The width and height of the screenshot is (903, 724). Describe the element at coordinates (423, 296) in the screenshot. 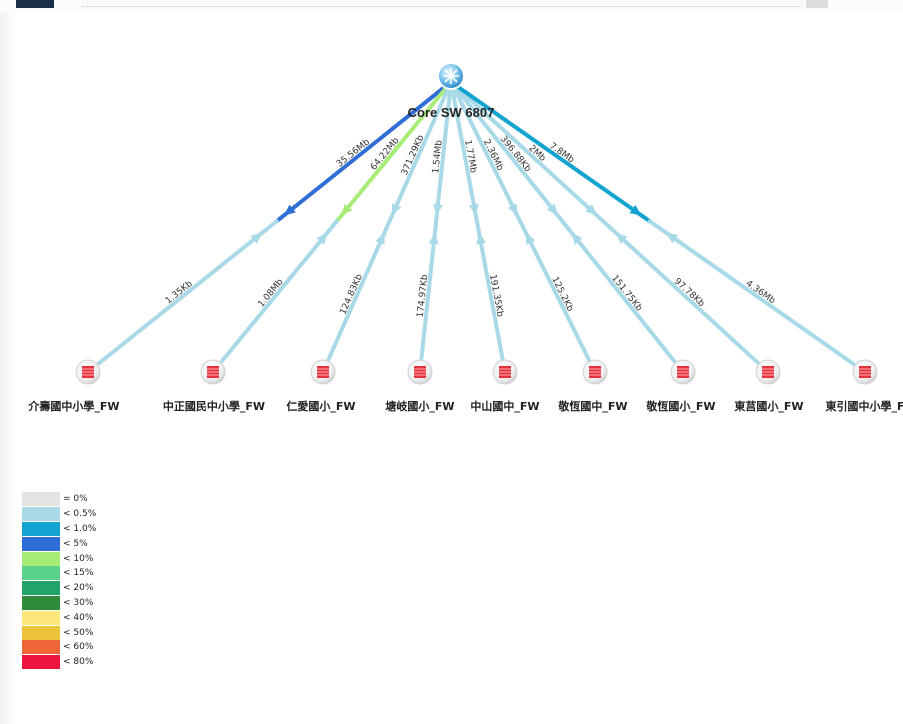

I see `downlink-rate-label: 174.97Kb` at that location.